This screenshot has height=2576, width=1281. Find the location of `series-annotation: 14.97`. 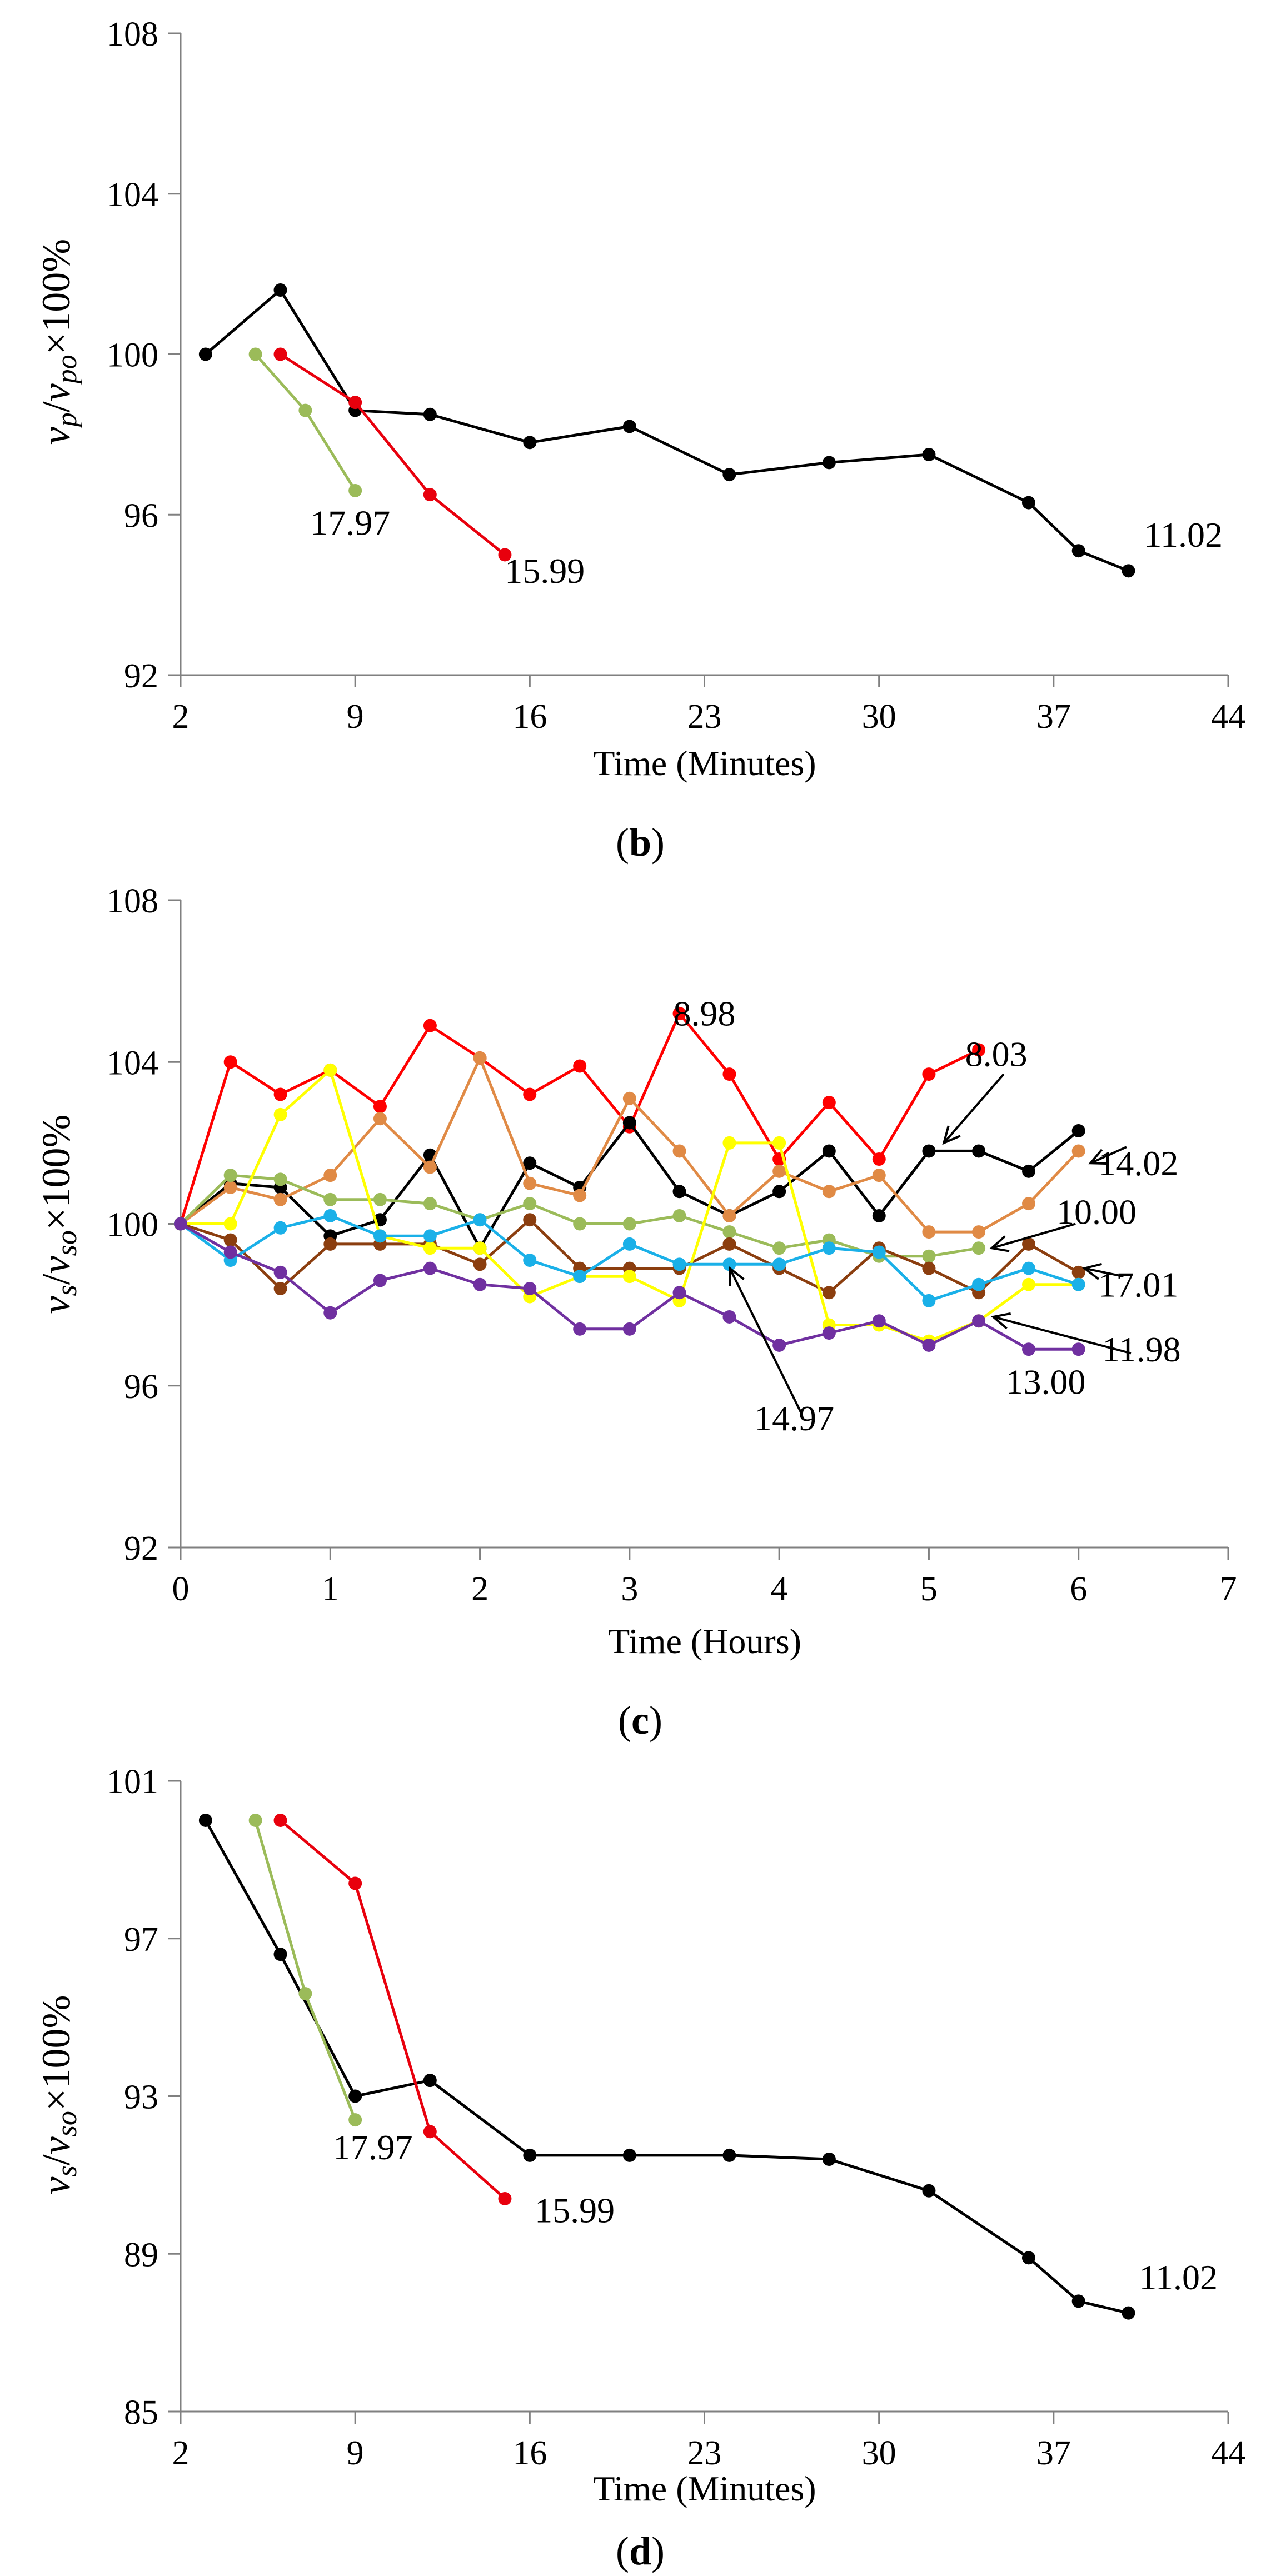

series-annotation: 14.97 is located at coordinates (794, 1418).